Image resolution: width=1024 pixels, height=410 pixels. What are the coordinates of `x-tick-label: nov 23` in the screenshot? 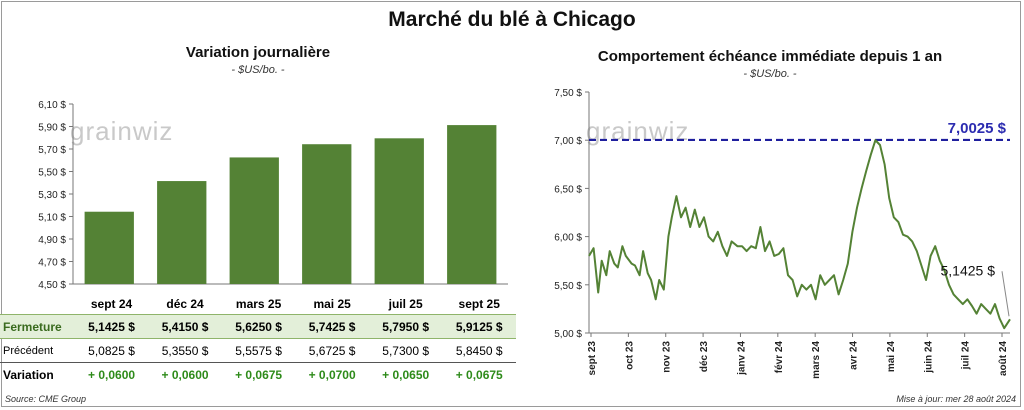 It's located at (667, 357).